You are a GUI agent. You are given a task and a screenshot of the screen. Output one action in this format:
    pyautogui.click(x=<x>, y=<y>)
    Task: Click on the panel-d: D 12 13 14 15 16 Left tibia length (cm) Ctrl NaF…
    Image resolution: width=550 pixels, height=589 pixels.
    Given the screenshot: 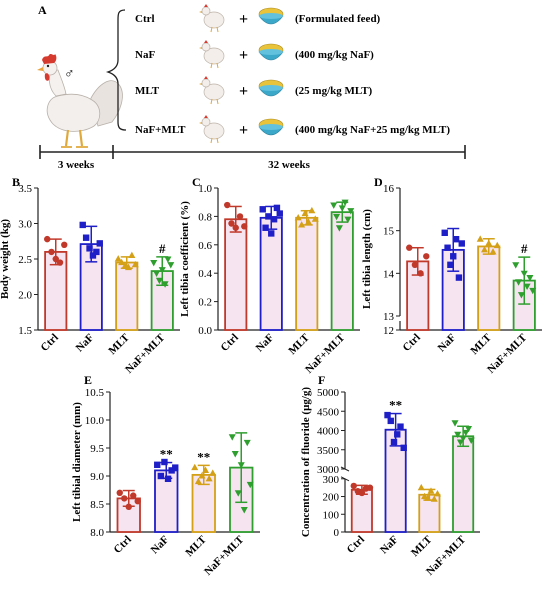 What is the action you would take?
    pyautogui.click(x=451, y=275)
    